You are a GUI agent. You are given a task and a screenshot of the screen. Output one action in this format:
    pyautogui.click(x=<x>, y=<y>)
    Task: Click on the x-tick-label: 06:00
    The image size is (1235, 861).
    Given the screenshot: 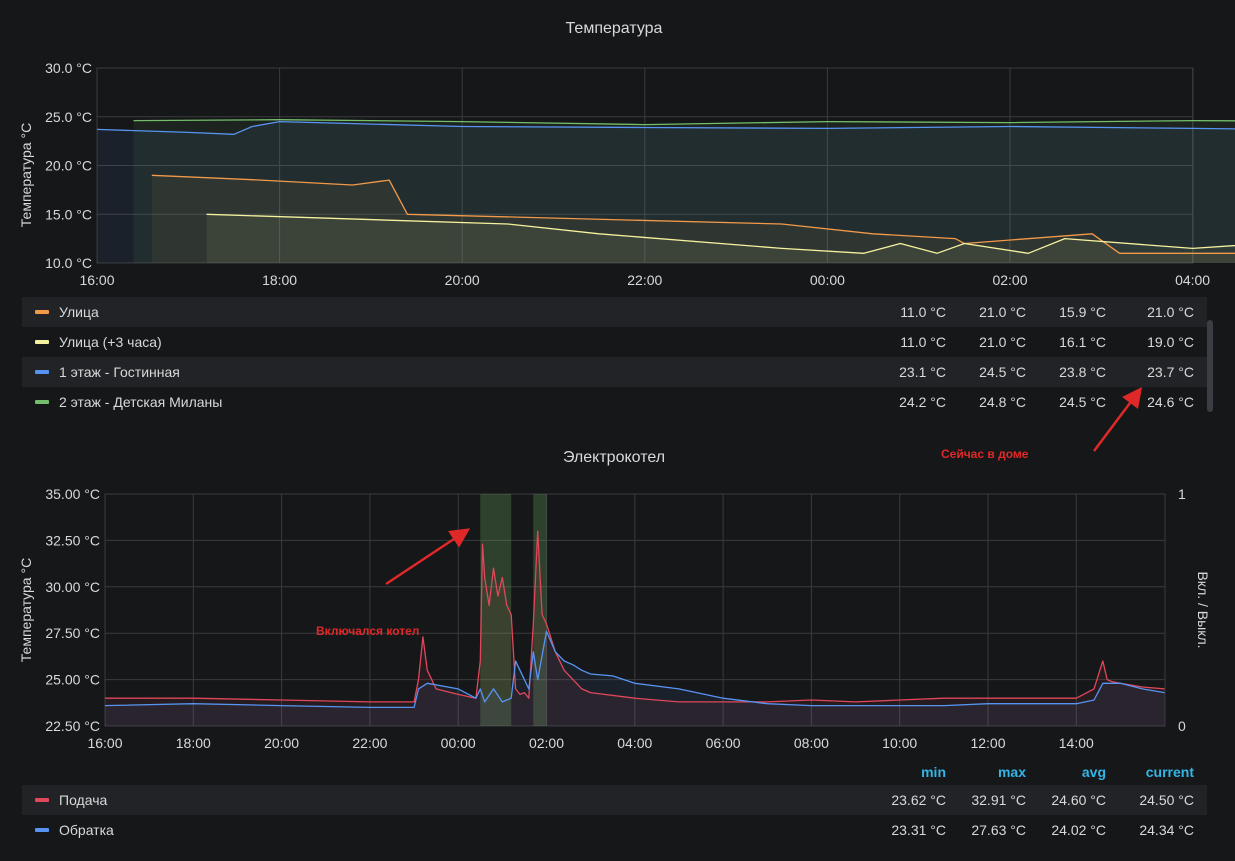 What is the action you would take?
    pyautogui.click(x=723, y=743)
    